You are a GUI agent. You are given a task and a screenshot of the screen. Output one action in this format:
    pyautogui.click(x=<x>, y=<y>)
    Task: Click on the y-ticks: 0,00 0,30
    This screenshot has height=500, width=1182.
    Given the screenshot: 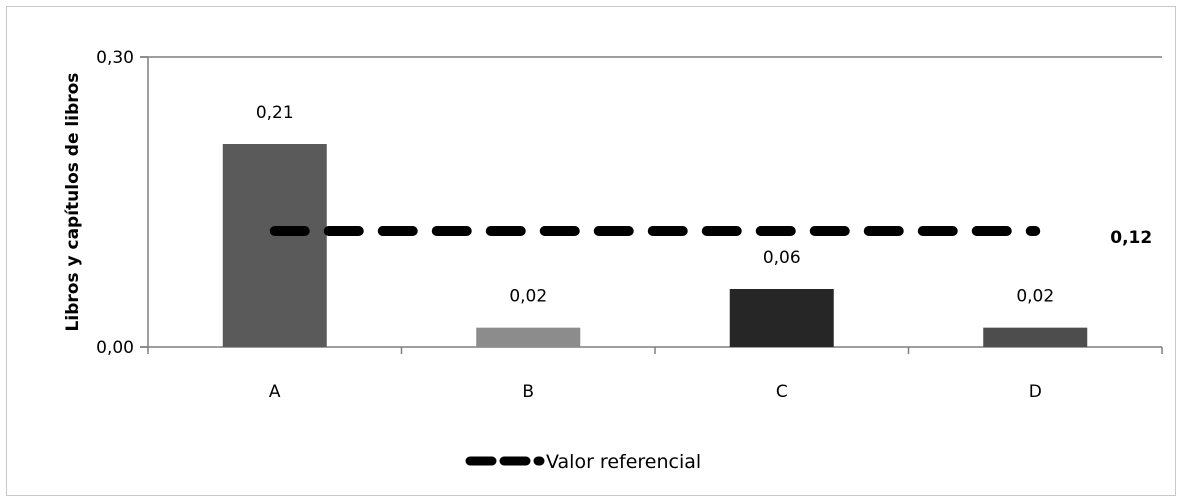 What is the action you would take?
    pyautogui.click(x=122, y=203)
    